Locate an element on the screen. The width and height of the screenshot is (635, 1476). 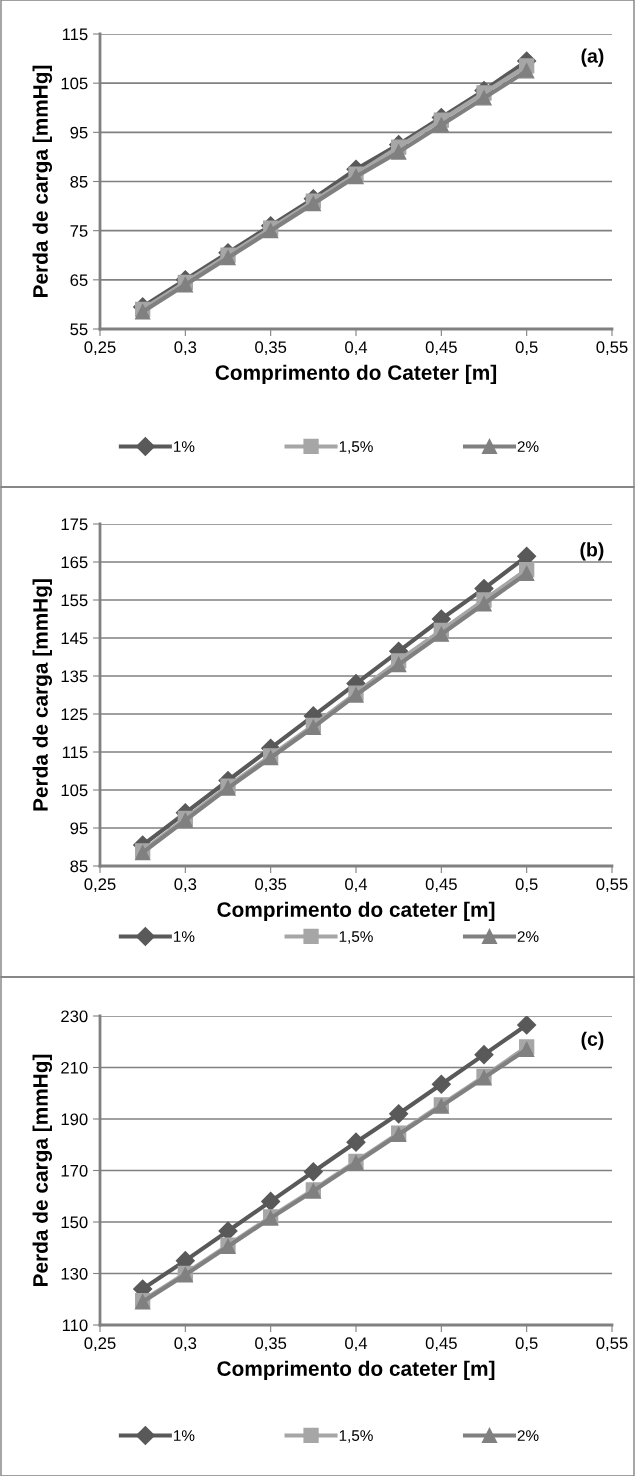
x-axis-title: Comprimento do Cateter [m] is located at coordinates (356, 374).